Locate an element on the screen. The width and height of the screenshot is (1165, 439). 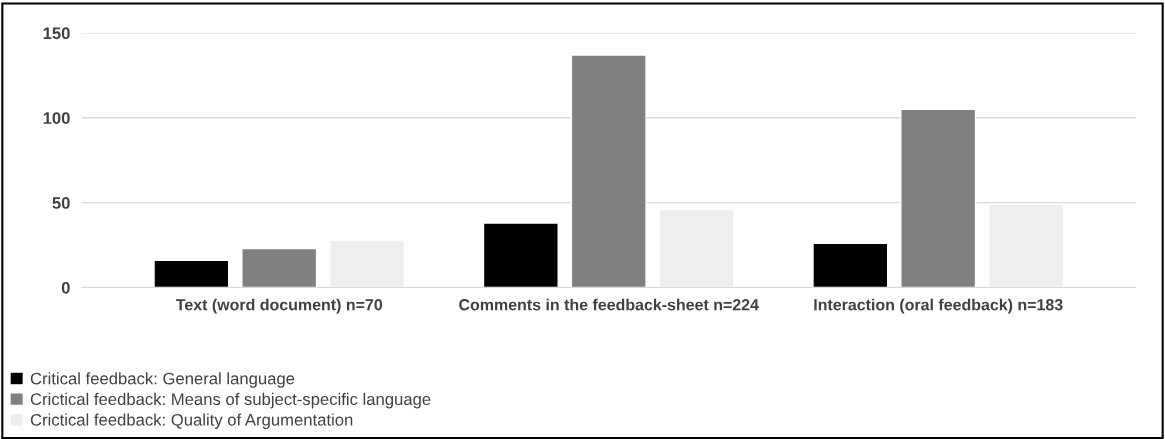
y-tick-label: 100 is located at coordinates (56, 118).